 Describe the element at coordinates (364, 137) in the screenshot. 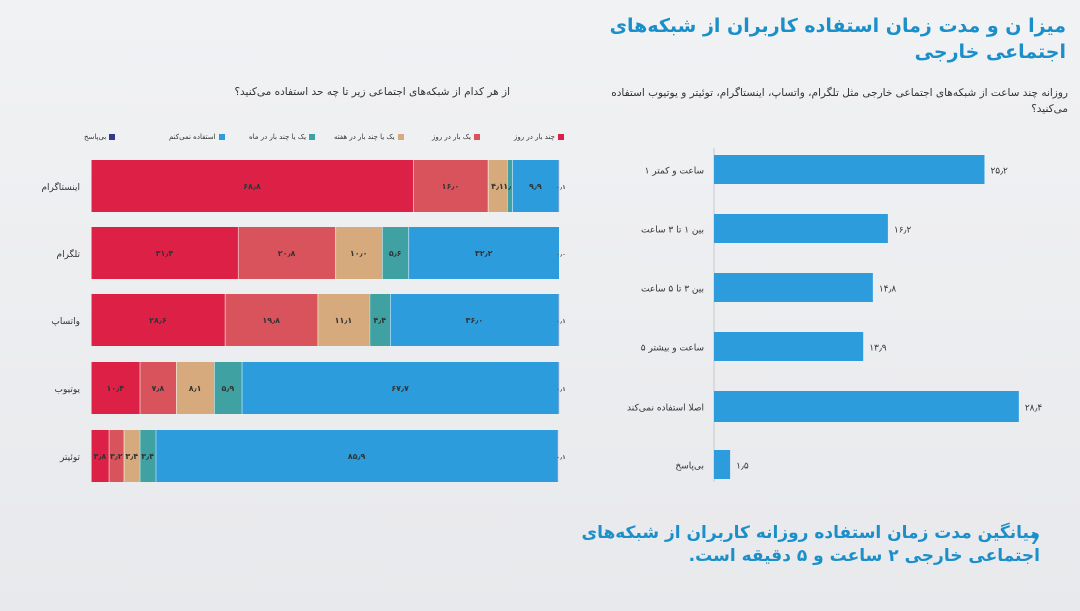

I see `legend-label: یک یا چند بار در هفته` at that location.